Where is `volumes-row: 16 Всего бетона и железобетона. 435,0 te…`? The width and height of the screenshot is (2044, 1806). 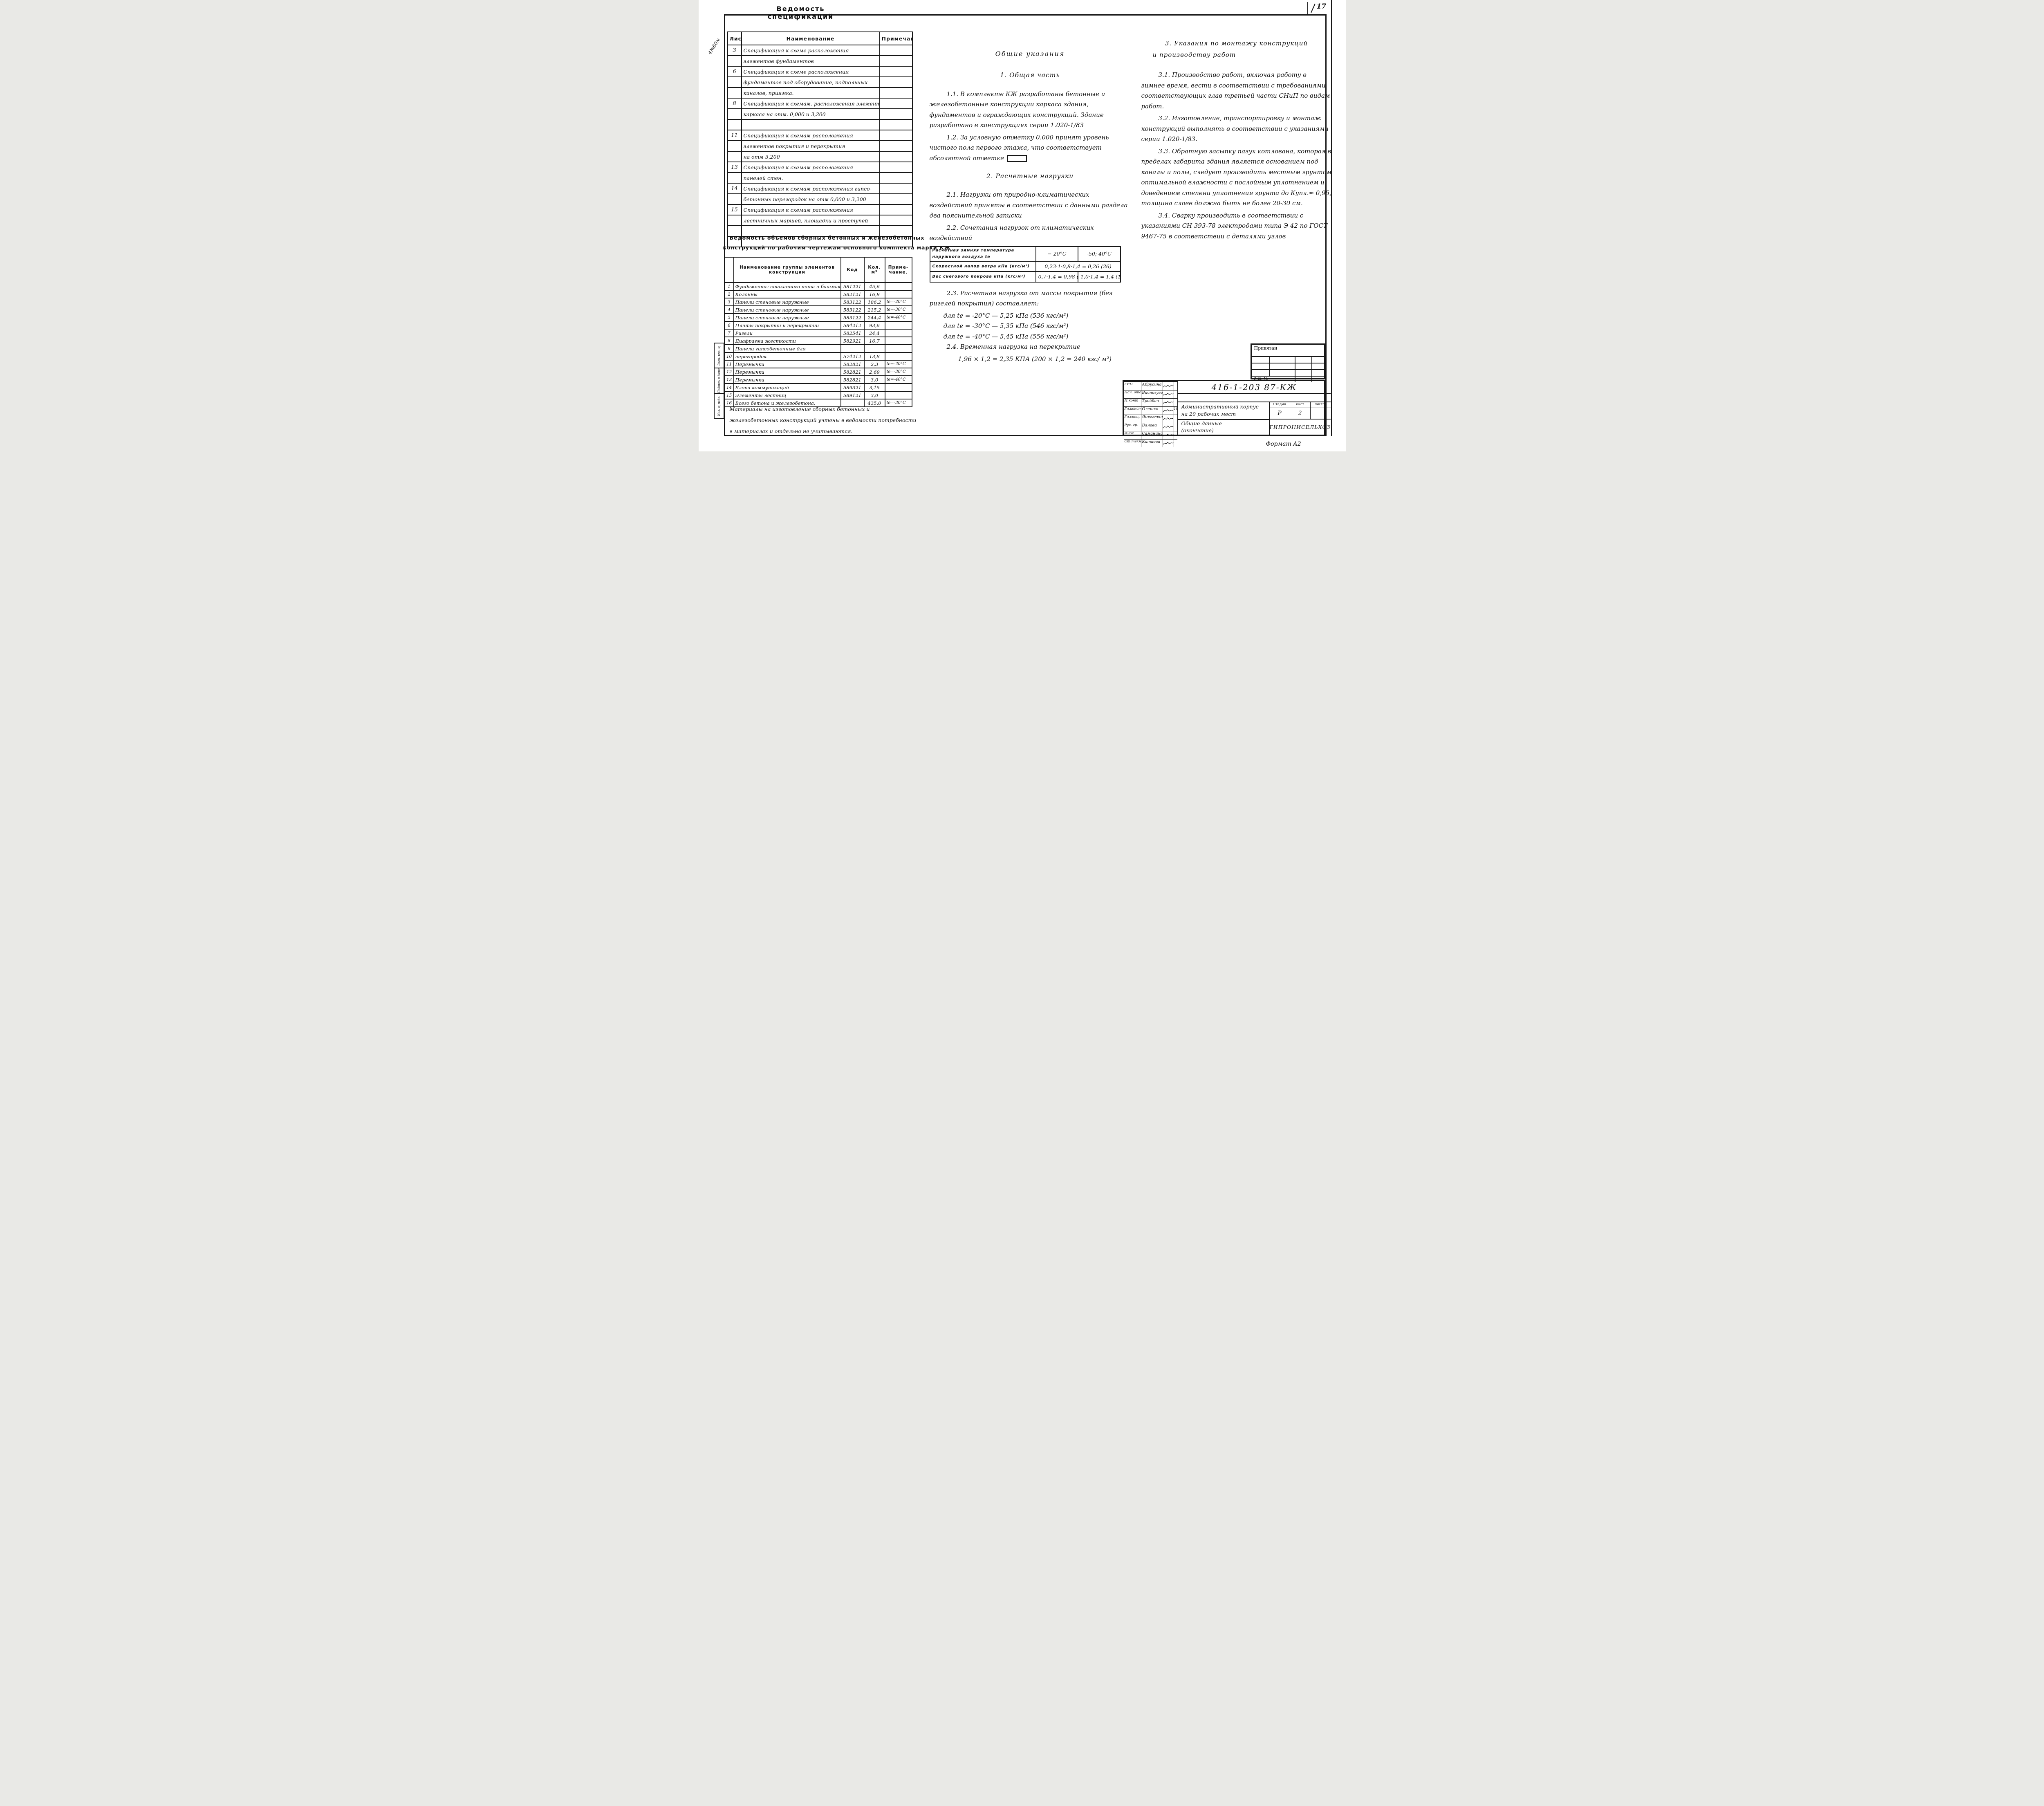 volumes-row: 16 Всего бетона и железобетона. 435,0 te… is located at coordinates (818, 403).